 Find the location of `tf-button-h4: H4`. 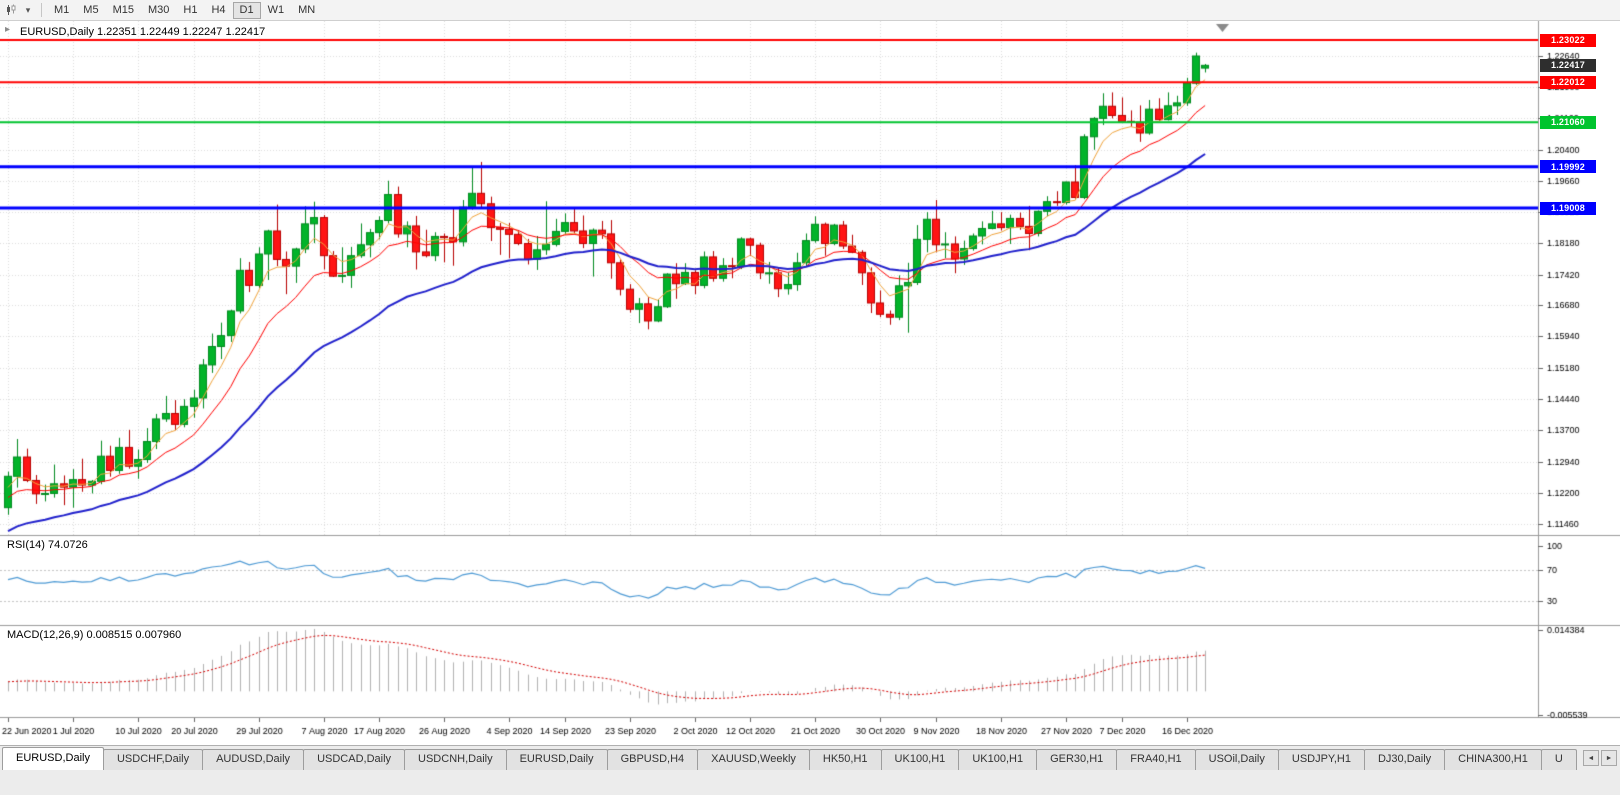

tf-button-h4: H4 is located at coordinates (218, 10).